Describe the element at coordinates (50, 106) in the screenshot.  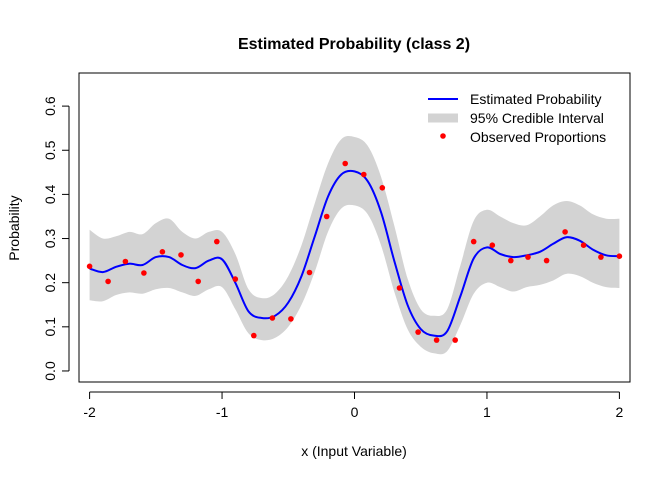
I see `y-tick-label: 0.6` at that location.